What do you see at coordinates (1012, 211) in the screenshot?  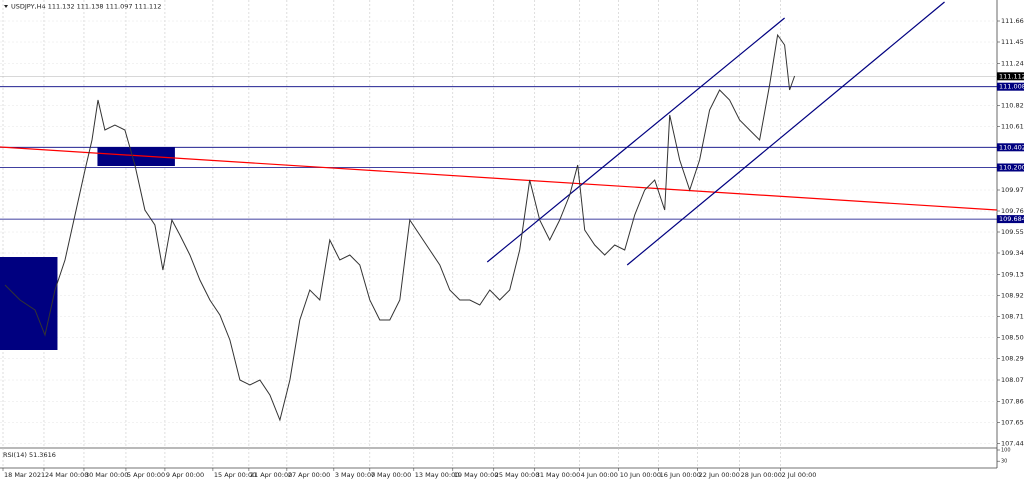 I see `y-tick-label: 109.765` at bounding box center [1012, 211].